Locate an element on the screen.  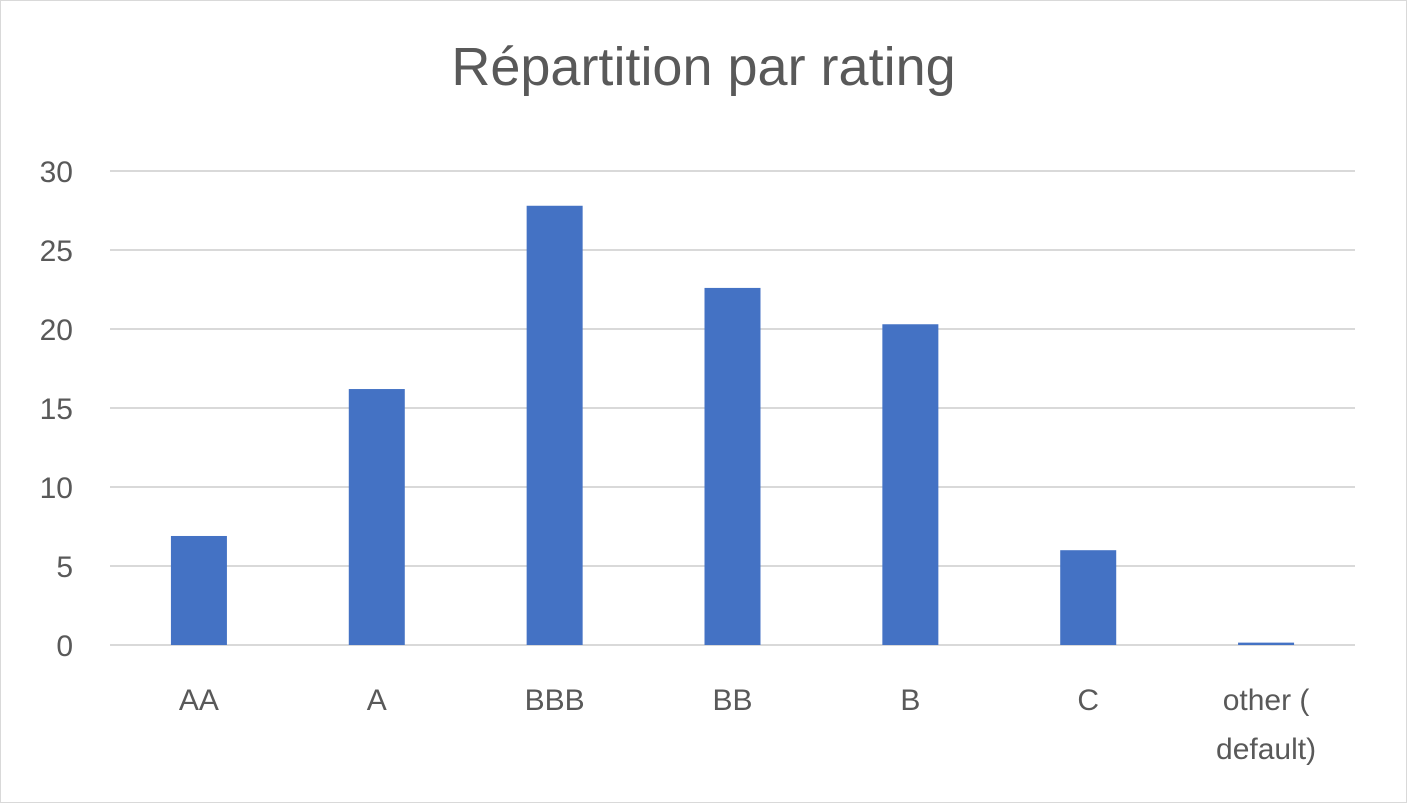
x-tick-label-line: AA is located at coordinates (199, 700).